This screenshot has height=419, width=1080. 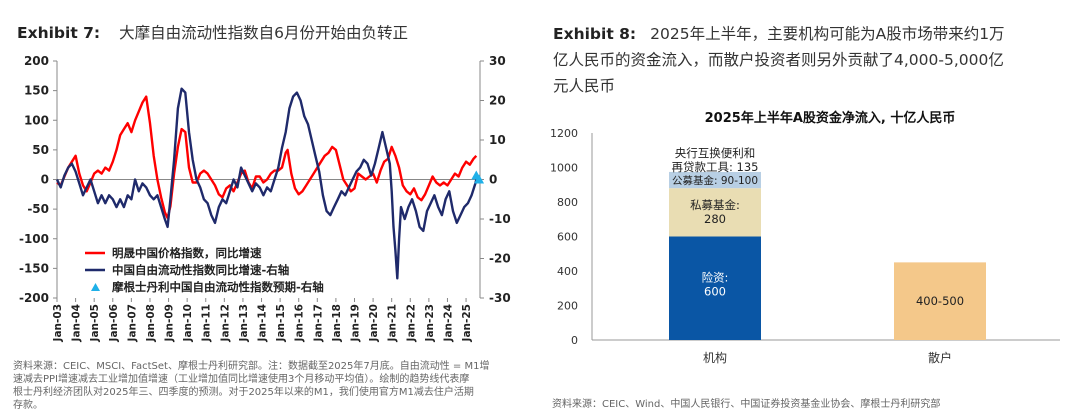 I want to click on bar-segment-label: 公募基金: 90-100, so click(x=715, y=180).